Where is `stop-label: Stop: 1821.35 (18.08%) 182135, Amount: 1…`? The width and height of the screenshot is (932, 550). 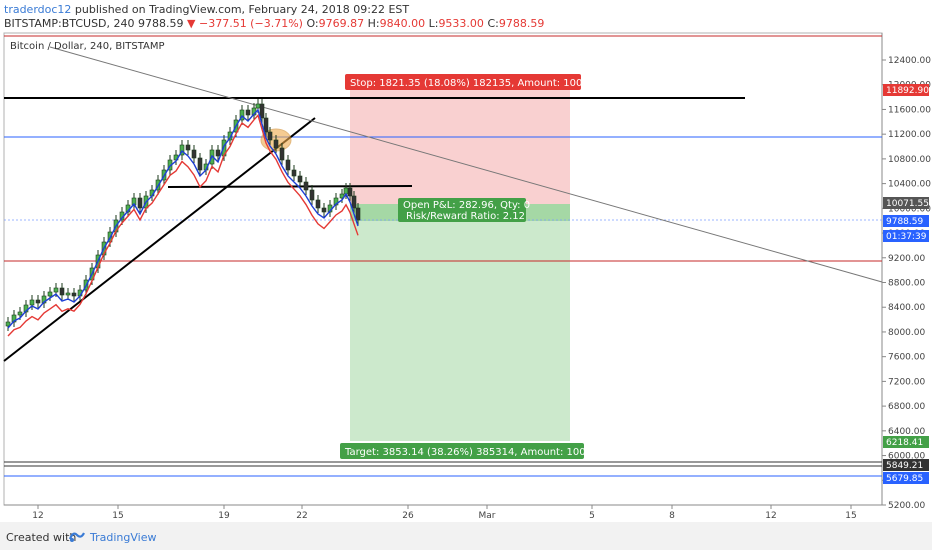 stop-label: Stop: 1821.35 (18.08%) 182135, Amount: 1… is located at coordinates (469, 83).